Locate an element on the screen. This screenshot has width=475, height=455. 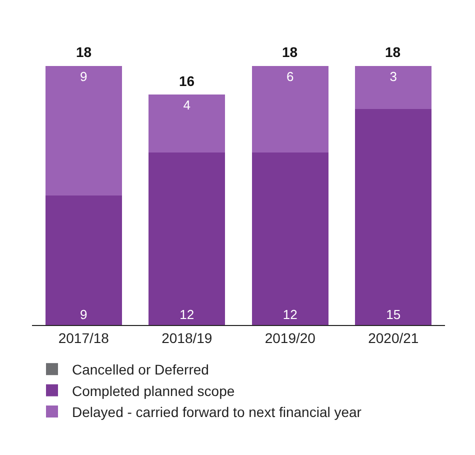
legend-label: Cancelled or Deferred is located at coordinates (140, 370).